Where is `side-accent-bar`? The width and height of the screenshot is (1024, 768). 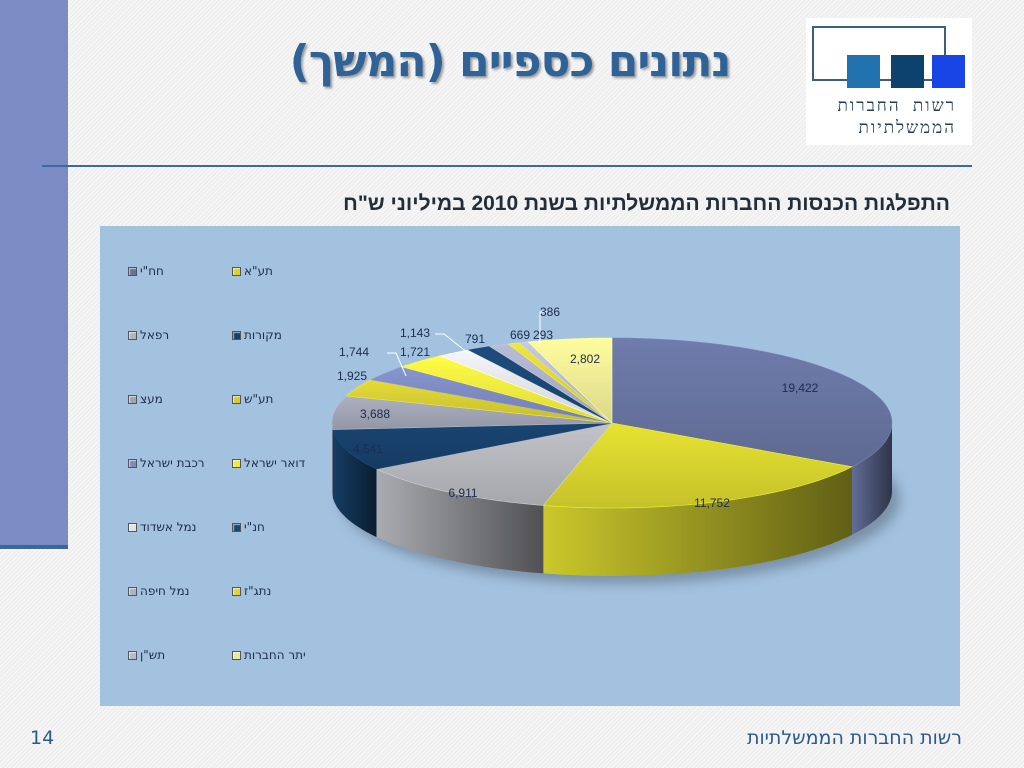
side-accent-bar is located at coordinates (34, 274).